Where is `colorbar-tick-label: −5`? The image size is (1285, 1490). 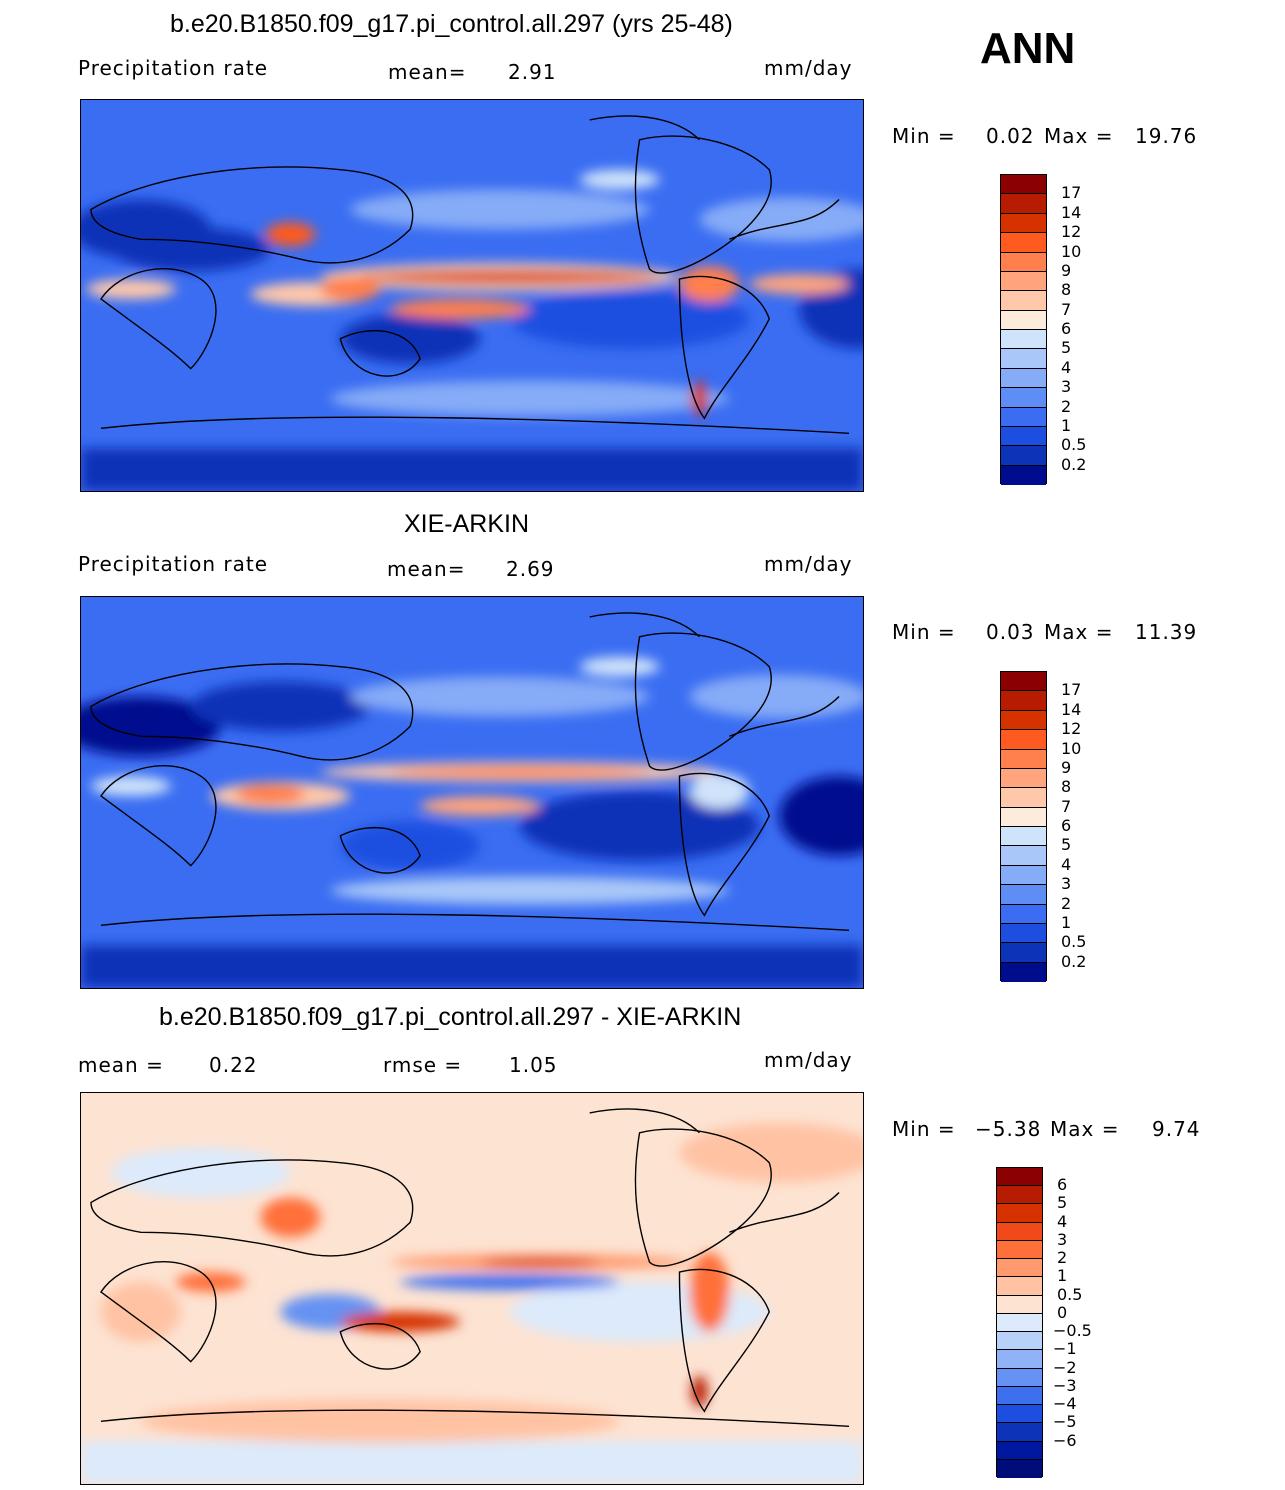 colorbar-tick-label: −5 is located at coordinates (1065, 1422).